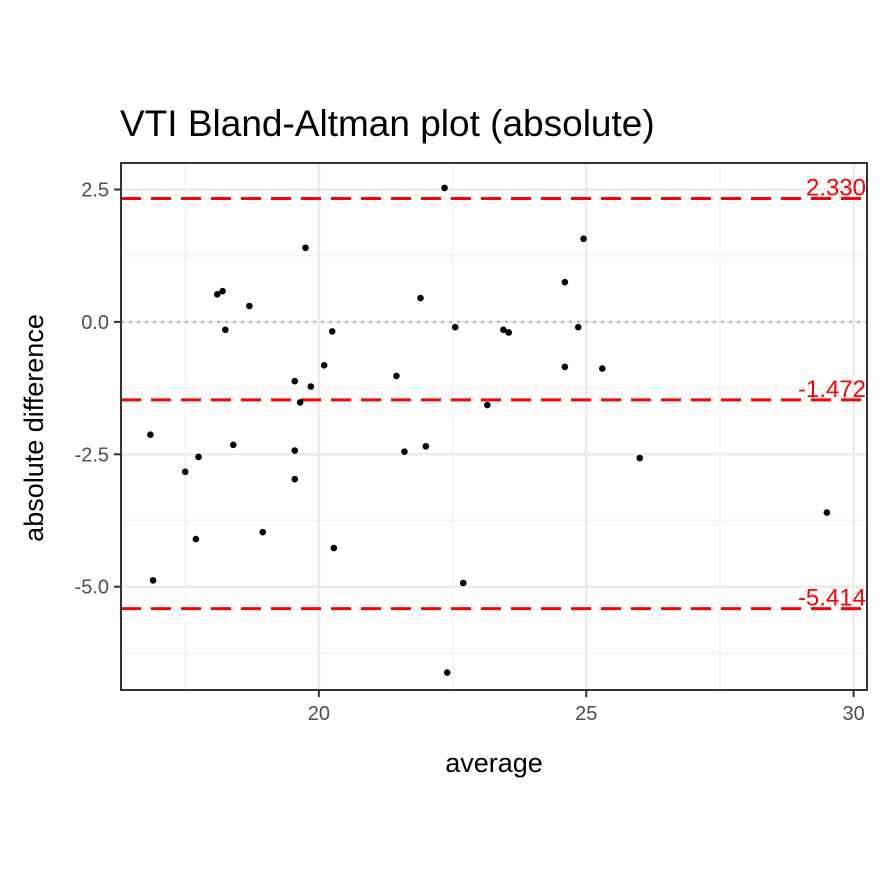 The width and height of the screenshot is (885, 885). I want to click on limit-line-label-2: -5.414, so click(832, 598).